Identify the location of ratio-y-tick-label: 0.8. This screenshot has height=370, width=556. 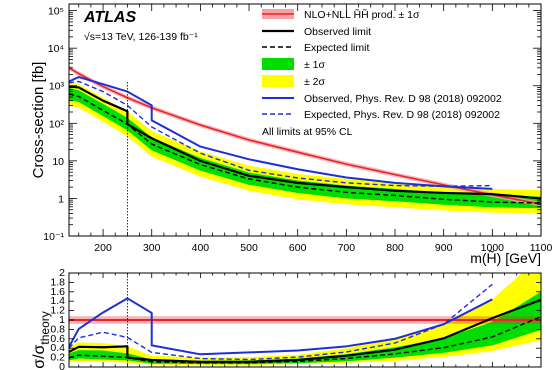
(57, 329).